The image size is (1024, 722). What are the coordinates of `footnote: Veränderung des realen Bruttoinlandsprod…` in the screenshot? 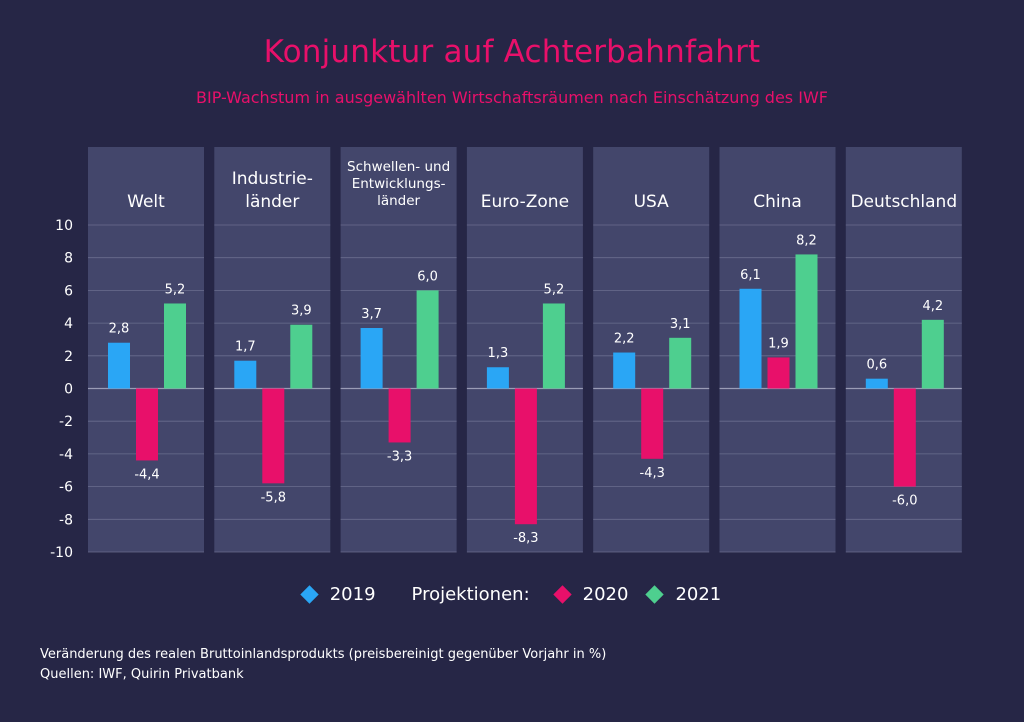 It's located at (323, 665).